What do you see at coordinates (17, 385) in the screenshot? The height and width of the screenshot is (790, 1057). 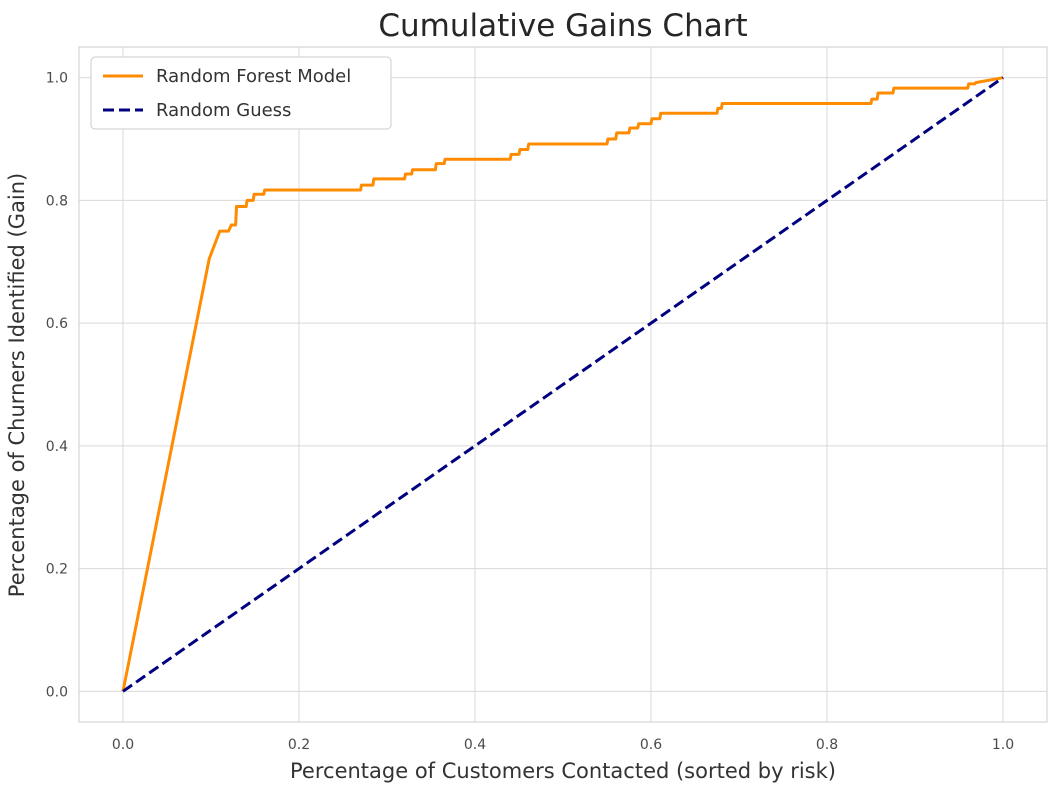 I see `y-axis-title: Percentage of Churners Identified (Gain)` at bounding box center [17, 385].